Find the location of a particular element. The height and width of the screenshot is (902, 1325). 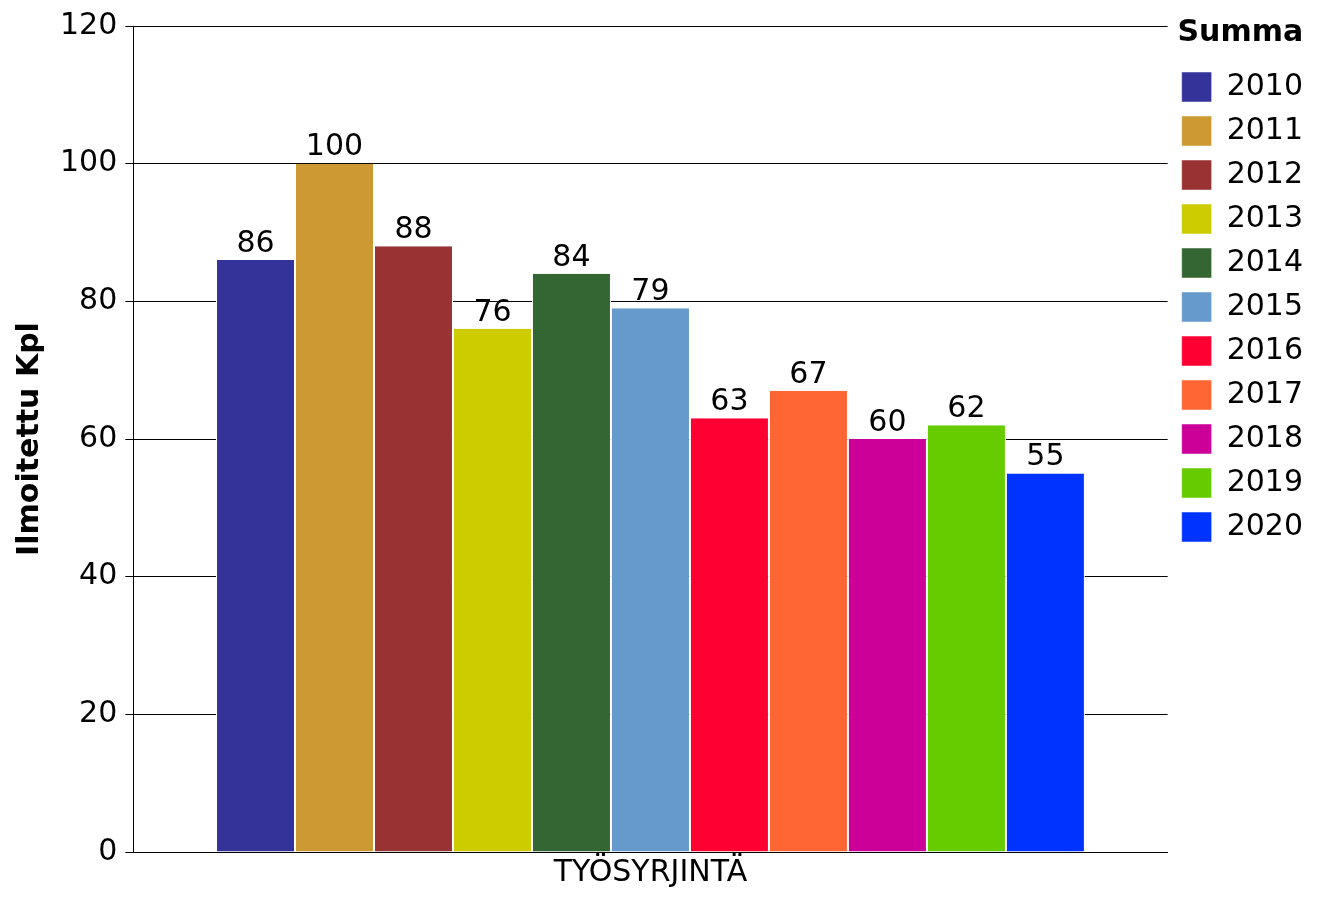

y-tick-label: 40 is located at coordinates (98, 574).